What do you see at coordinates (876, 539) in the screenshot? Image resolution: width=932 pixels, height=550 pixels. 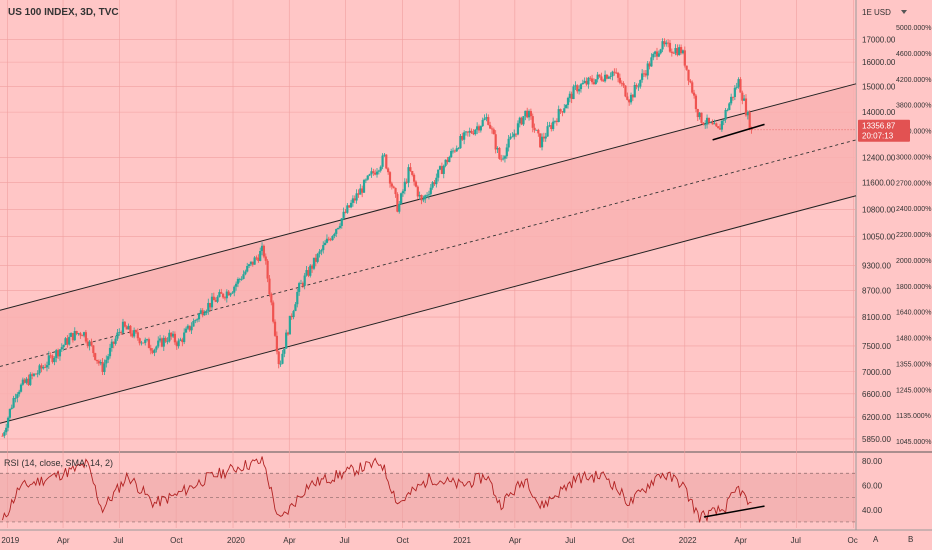 I see `auto-scale-button: A` at bounding box center [876, 539].